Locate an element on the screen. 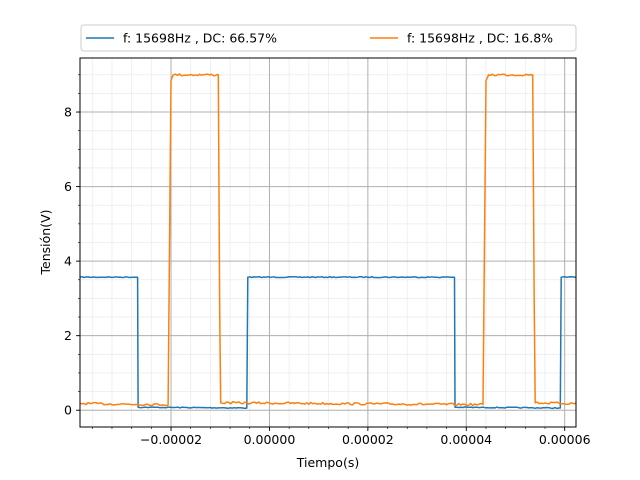 The width and height of the screenshot is (640, 480). legend-box is located at coordinates (328, 38).